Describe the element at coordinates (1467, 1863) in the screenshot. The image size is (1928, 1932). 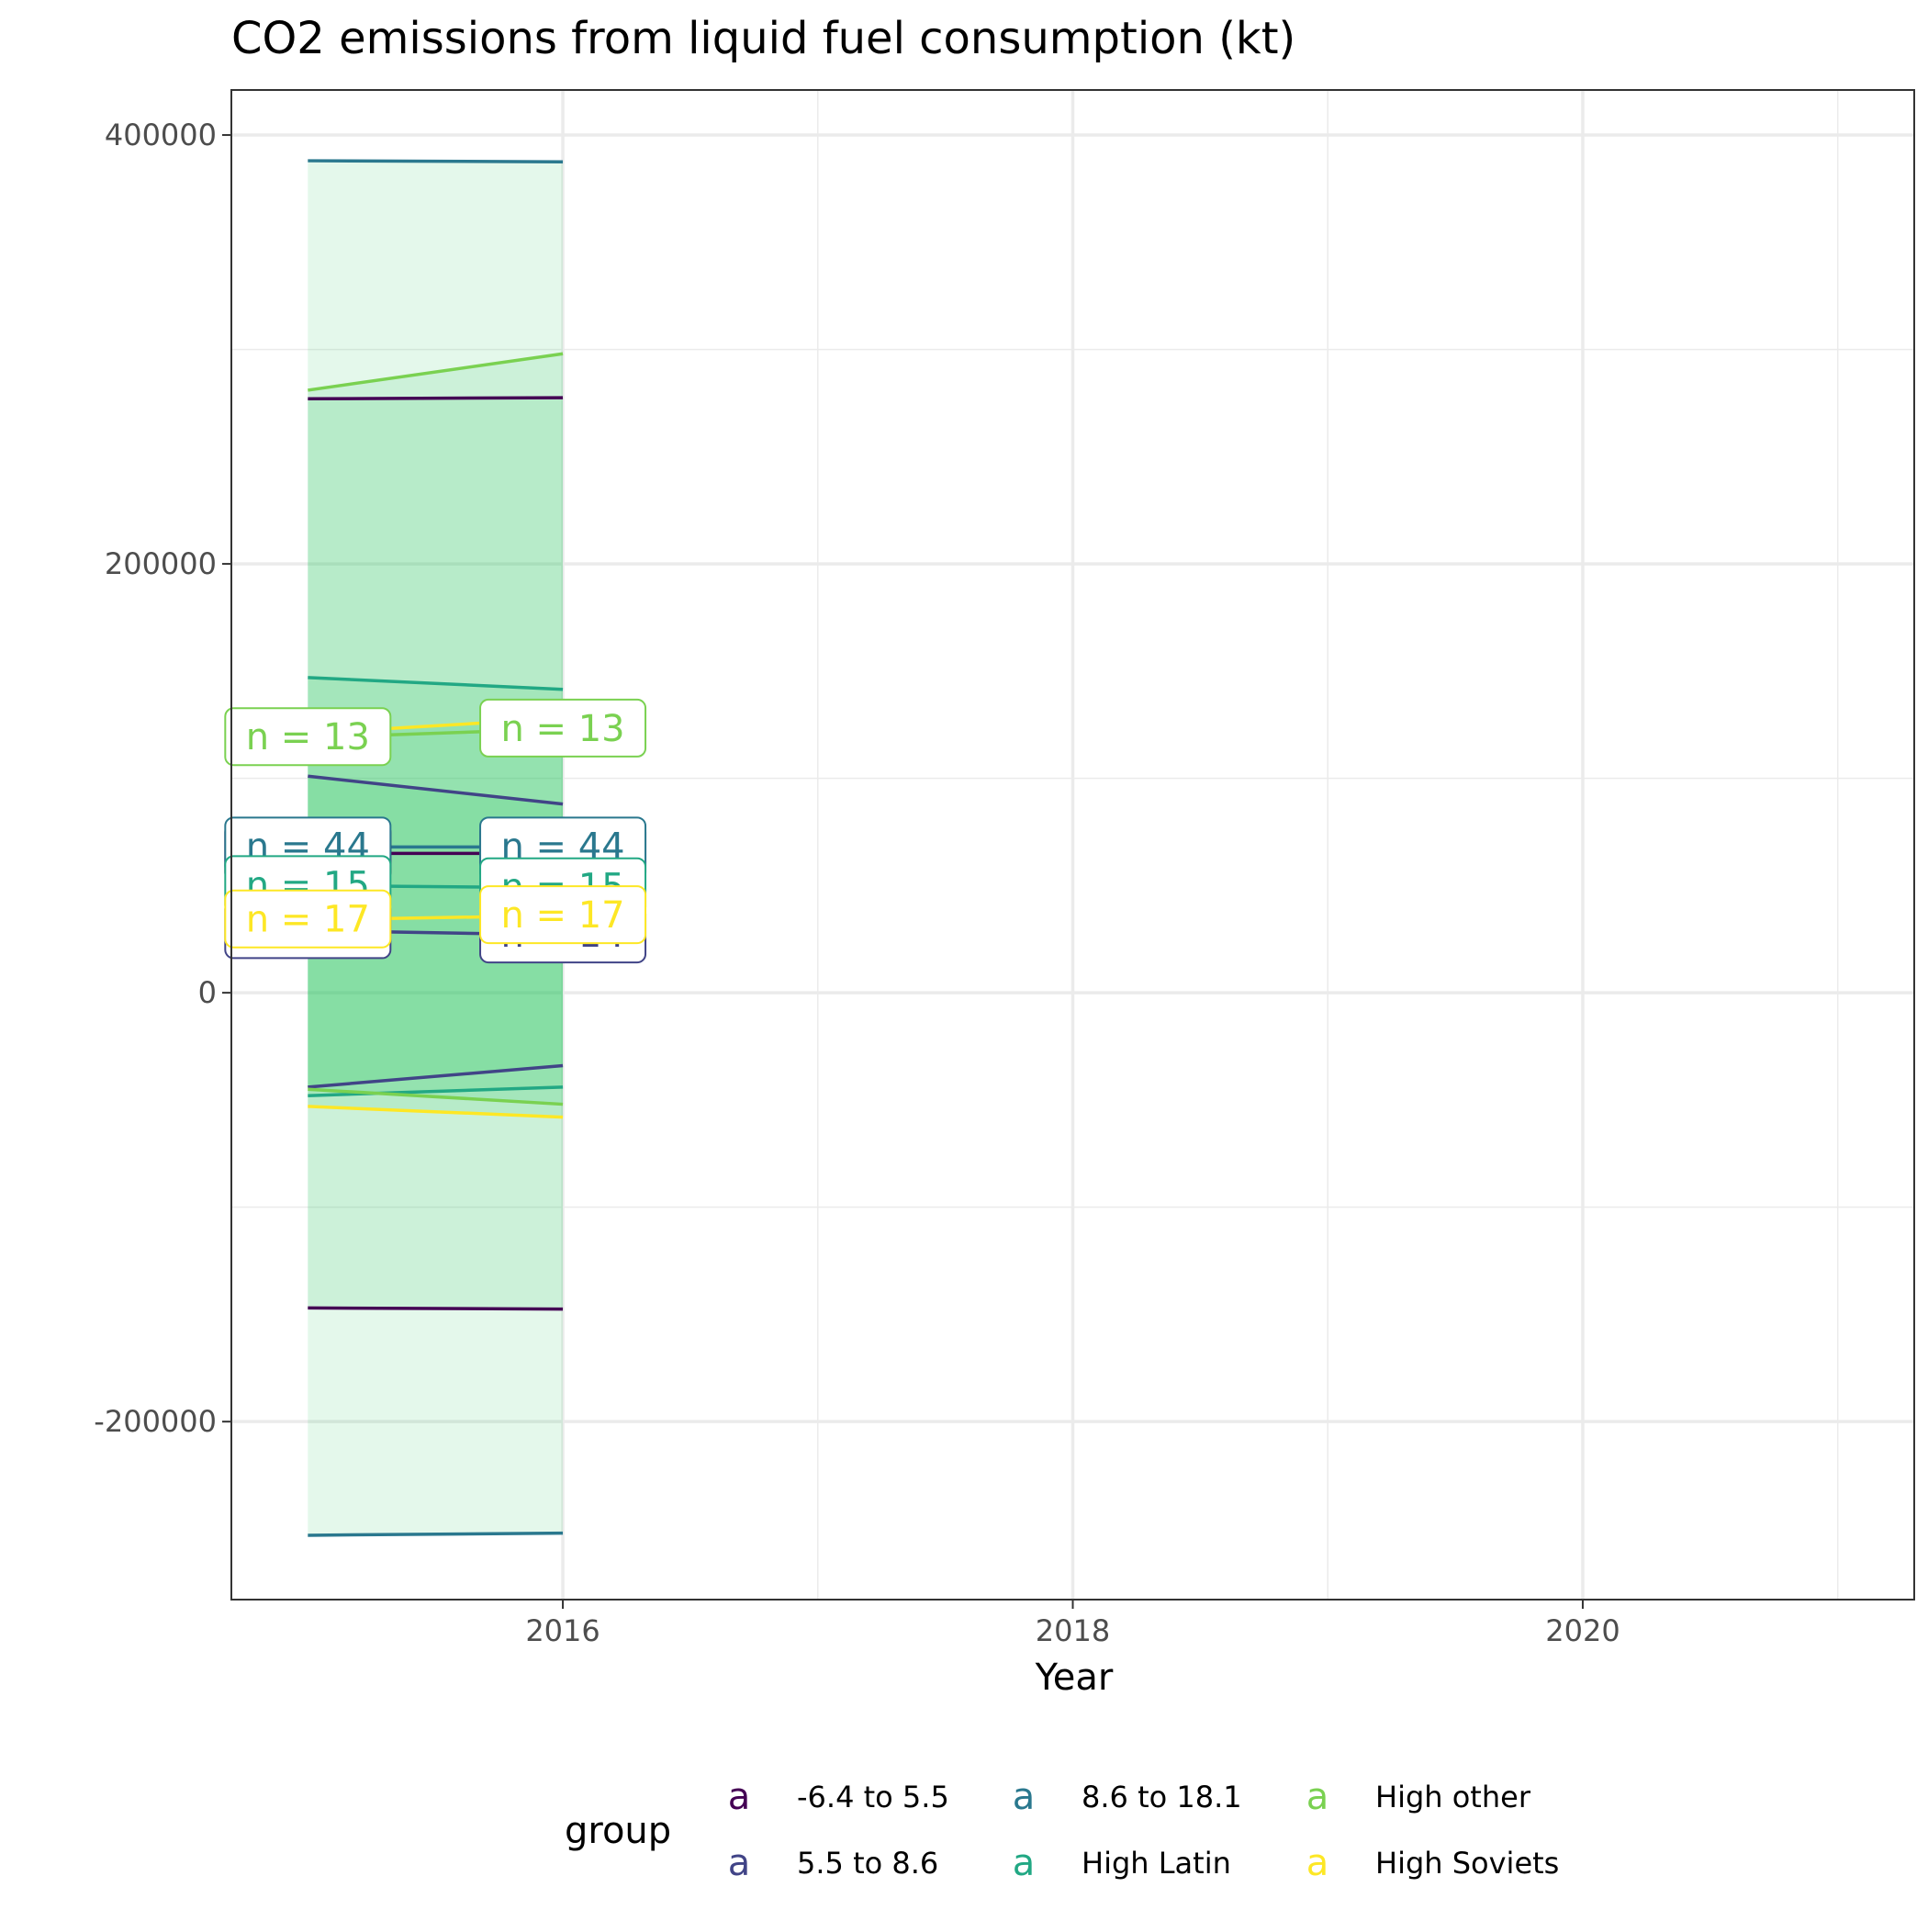
I see `legend-label: High Soviets` at that location.